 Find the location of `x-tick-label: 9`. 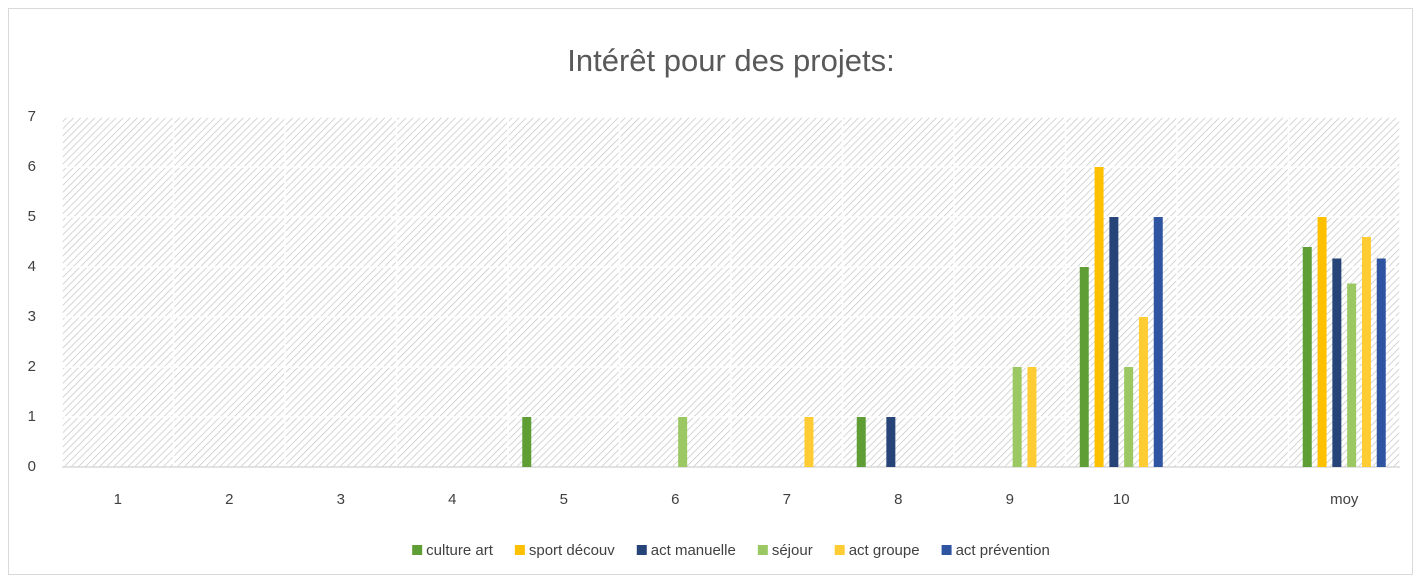

x-tick-label: 9 is located at coordinates (1010, 499).